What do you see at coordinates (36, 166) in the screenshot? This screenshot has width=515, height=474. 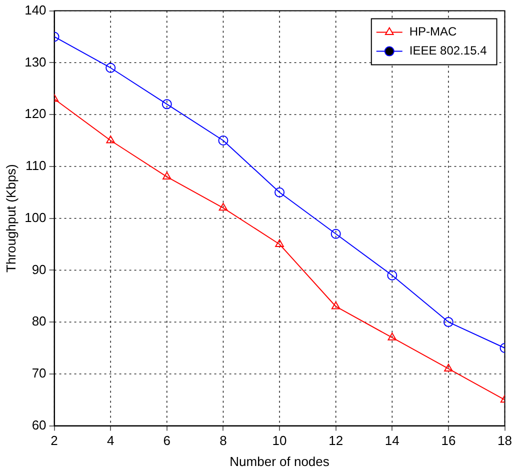 I see `y-tick-label: 110` at bounding box center [36, 166].